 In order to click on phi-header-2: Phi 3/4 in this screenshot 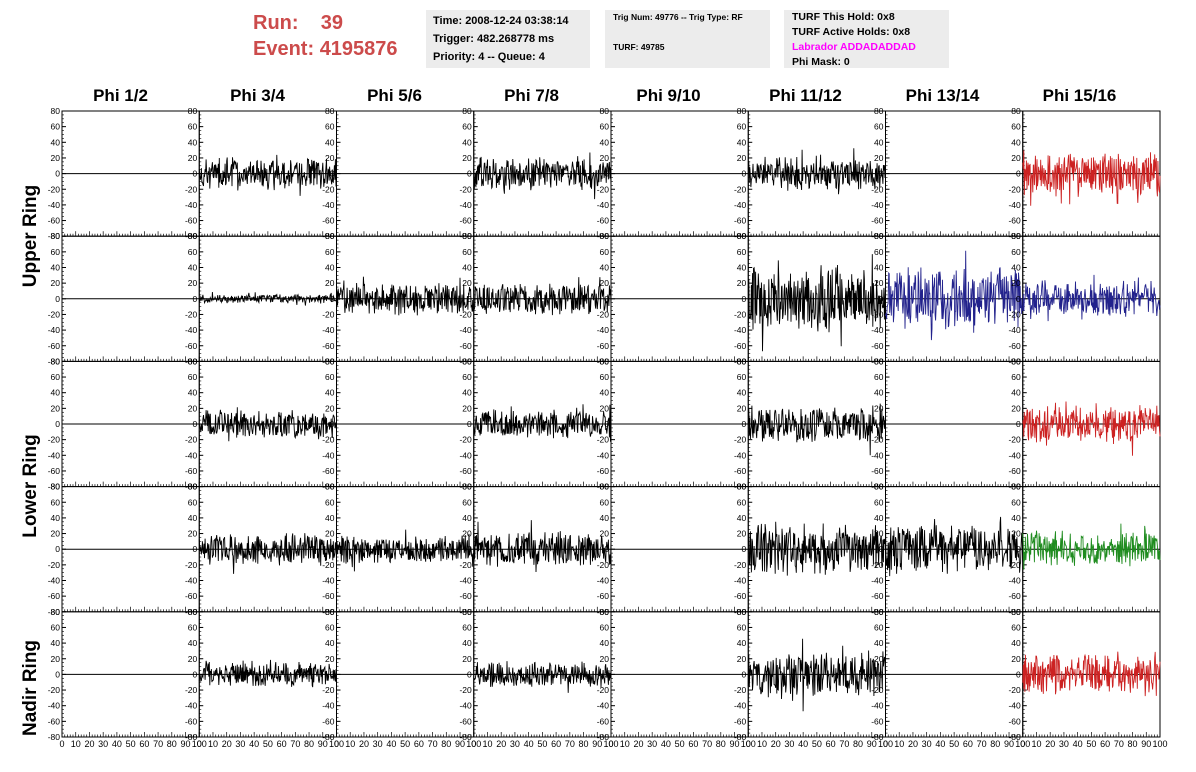, I will do `click(257, 95)`.